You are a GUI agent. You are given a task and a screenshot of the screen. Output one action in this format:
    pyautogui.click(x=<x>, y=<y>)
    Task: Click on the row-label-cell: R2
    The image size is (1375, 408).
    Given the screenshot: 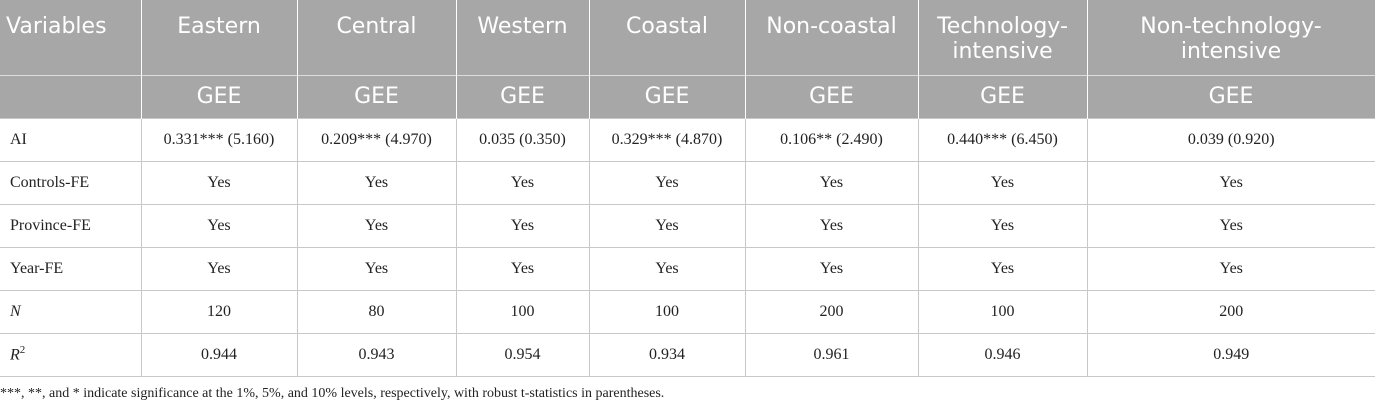 What is the action you would take?
    pyautogui.click(x=71, y=354)
    